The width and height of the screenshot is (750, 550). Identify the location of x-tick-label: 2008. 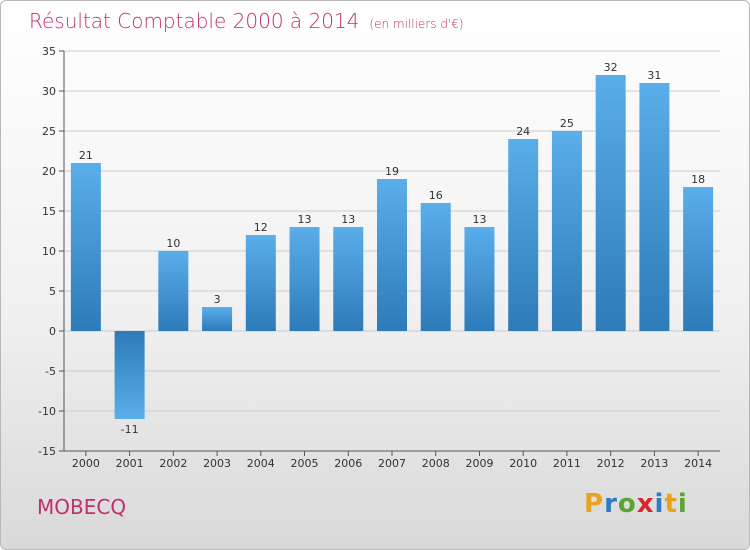
(436, 463).